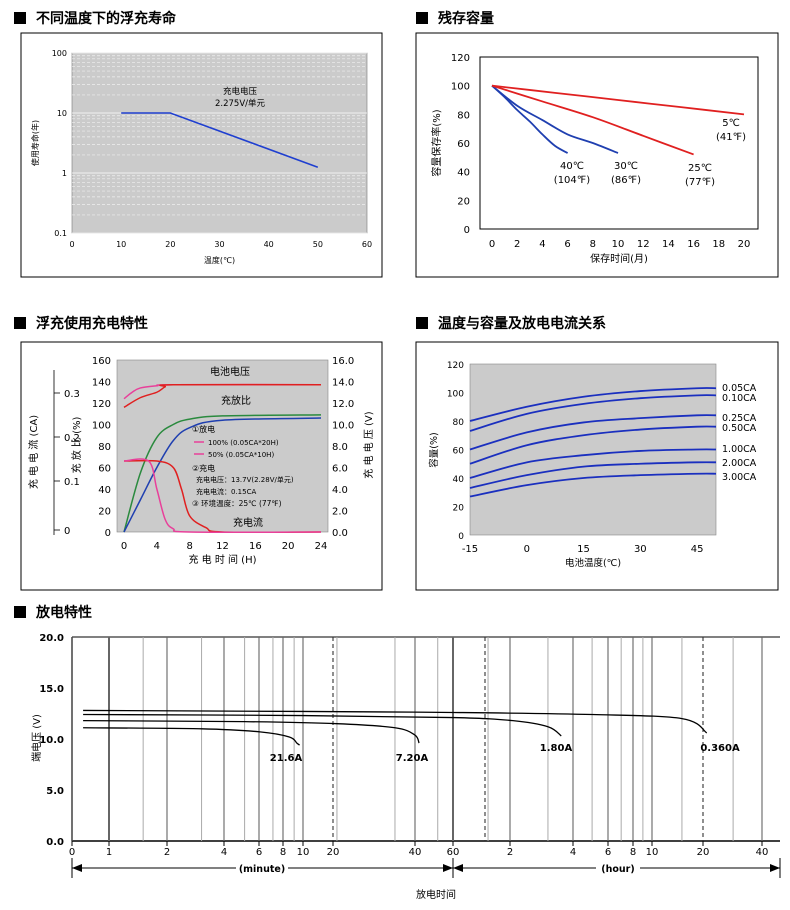  What do you see at coordinates (455, 395) in the screenshot?
I see `y-tick-label: 100` at bounding box center [455, 395].